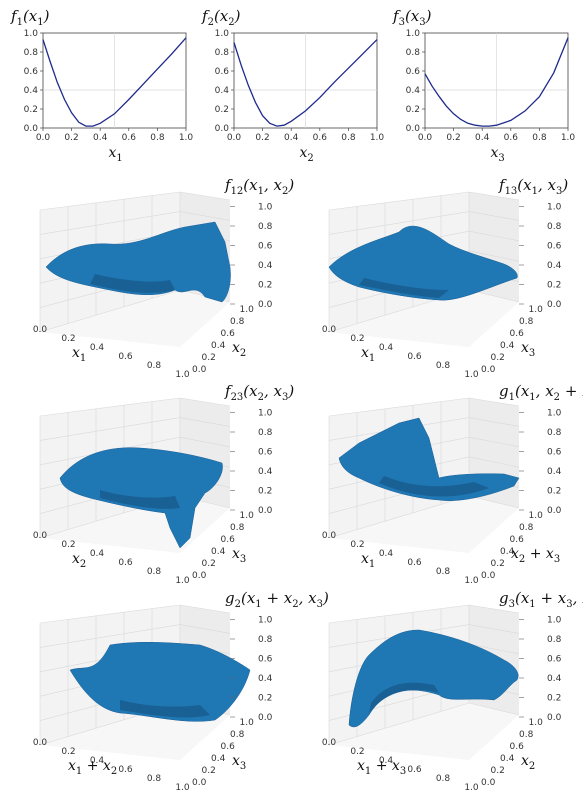 Image resolution: width=583 pixels, height=798 pixels. Describe the element at coordinates (412, 17) in the screenshot. I see `chart-title: f3(x3)` at that location.